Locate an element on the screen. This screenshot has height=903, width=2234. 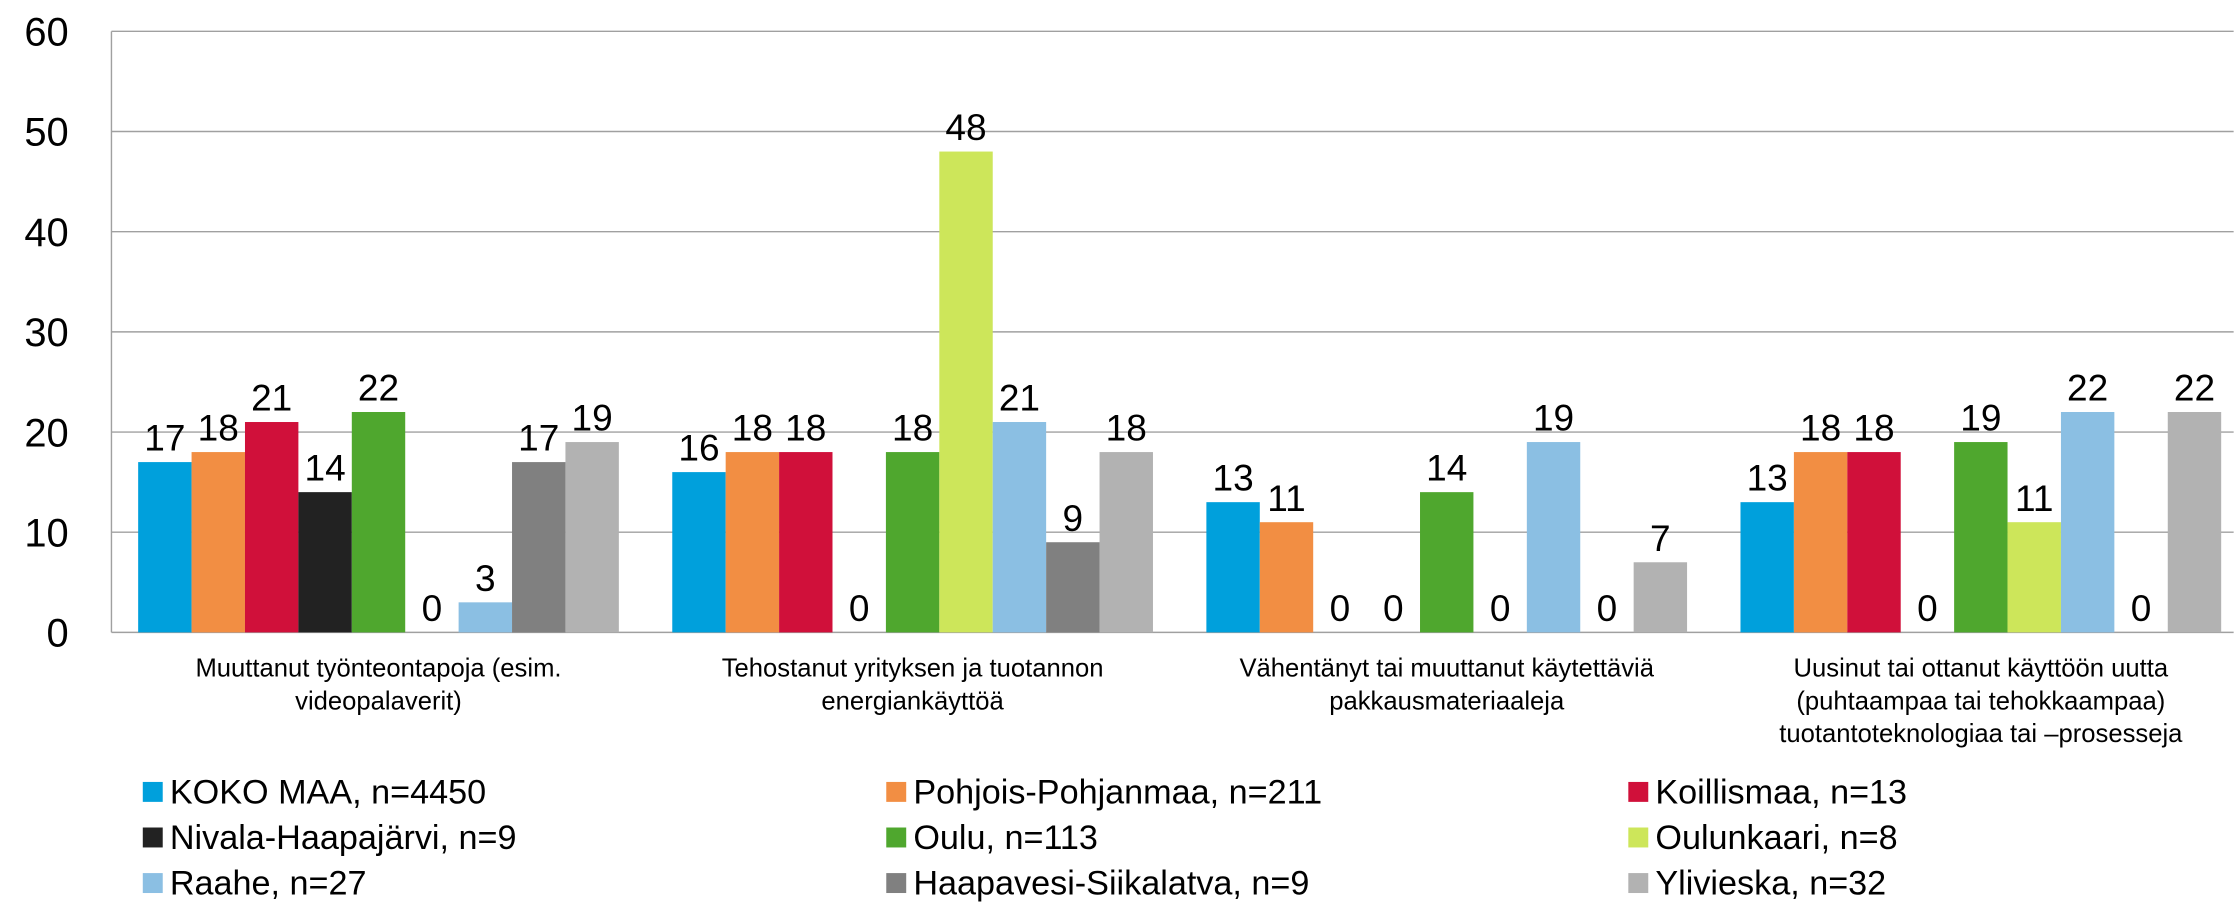
value-label: 48 is located at coordinates (965, 127).